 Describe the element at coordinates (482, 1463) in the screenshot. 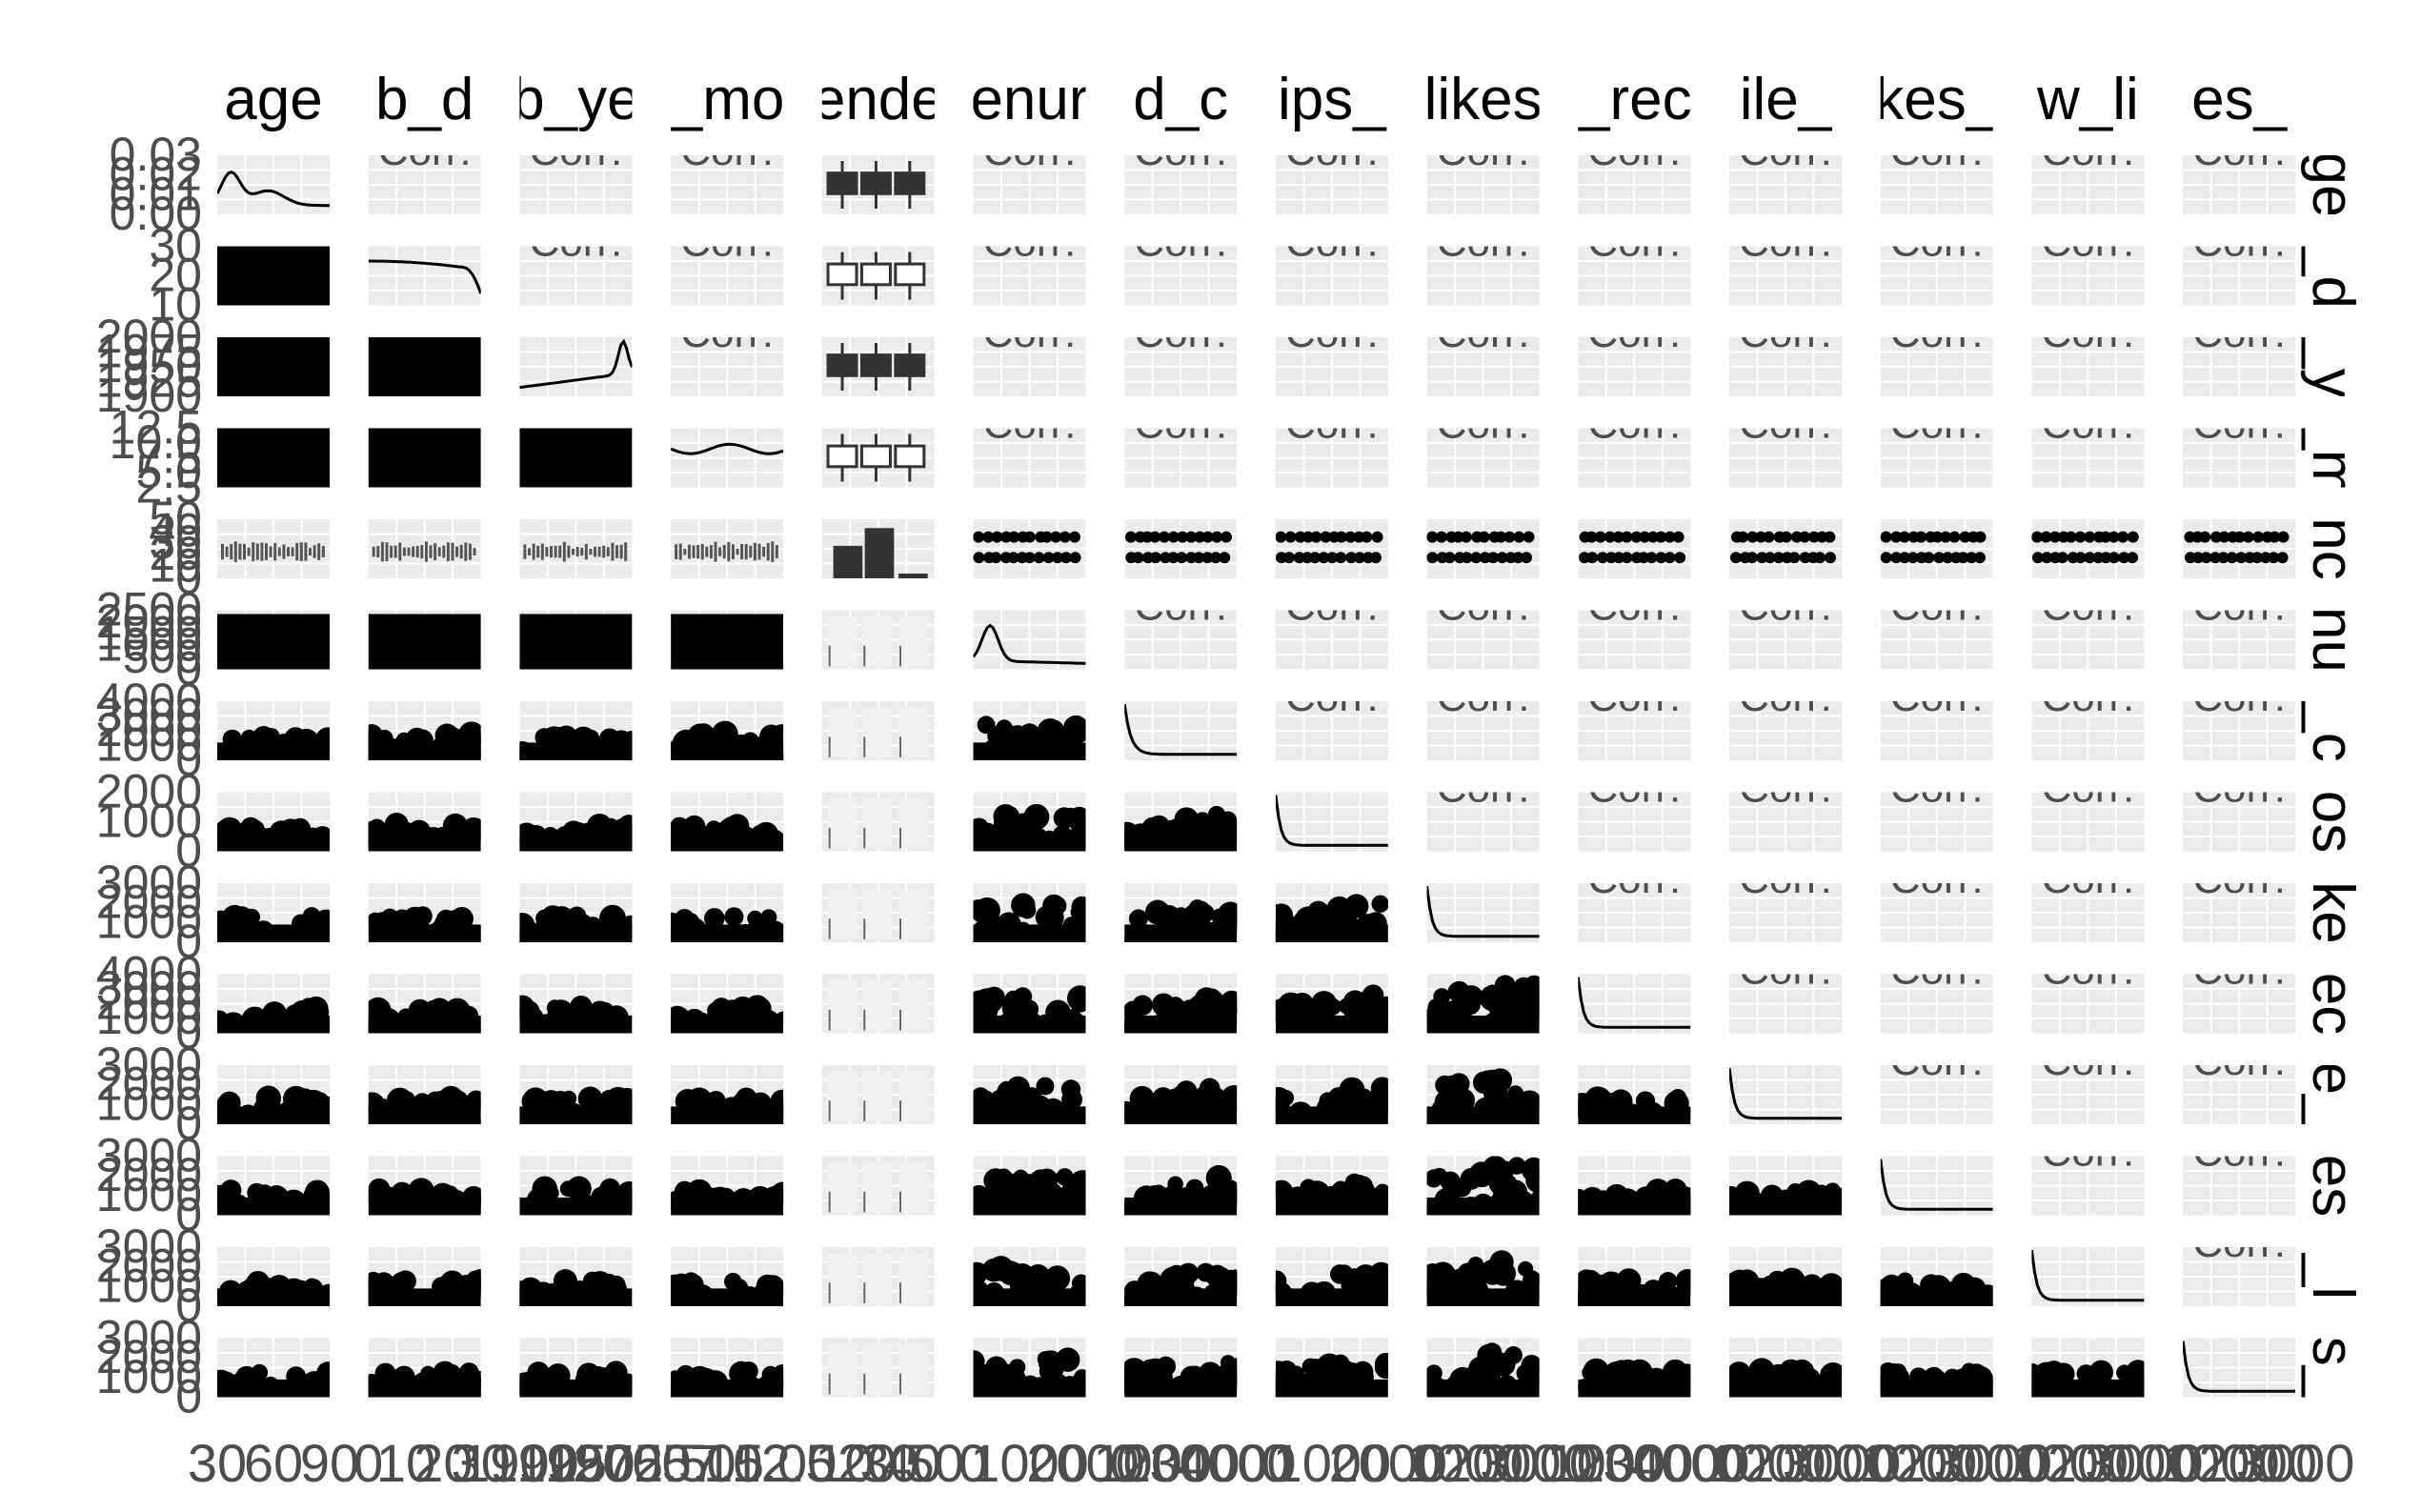

I see `x-tick-label: 30` at that location.